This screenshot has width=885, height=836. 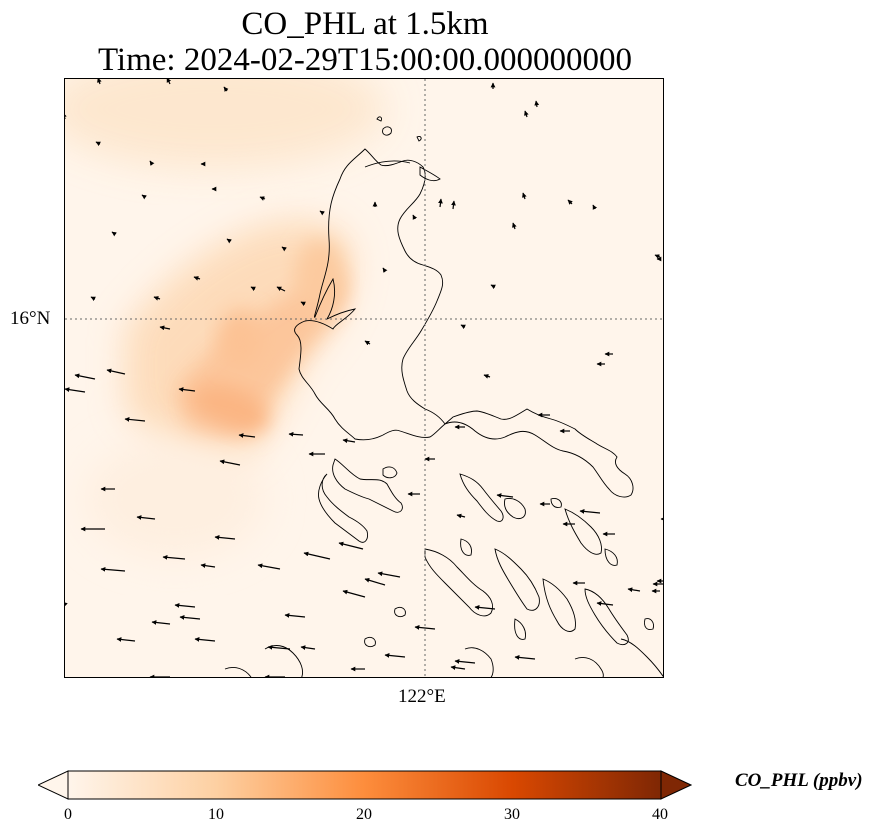 I want to click on colorbar-tick-0: 0, so click(x=68, y=814).